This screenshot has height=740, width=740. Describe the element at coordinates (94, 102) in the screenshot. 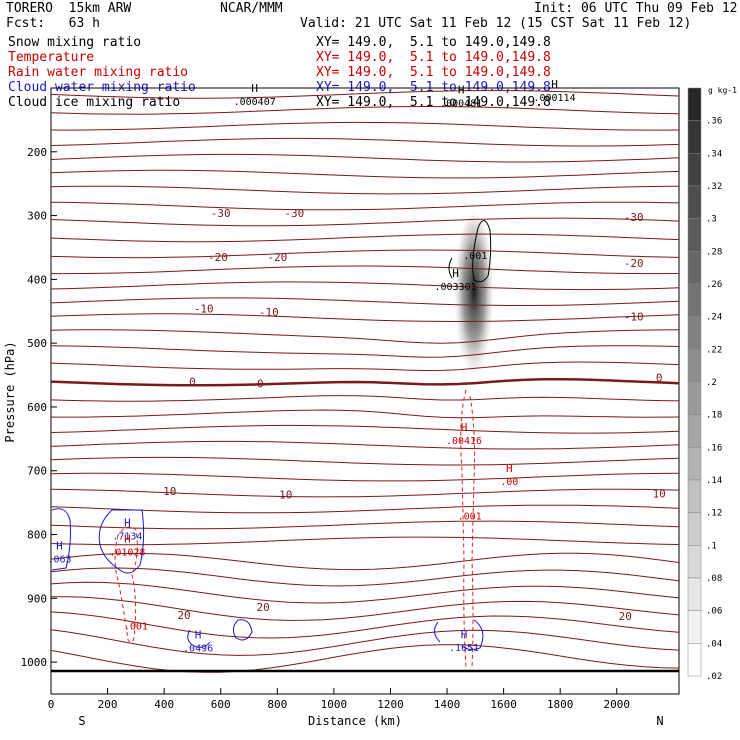

I see `legend-cloud-ice-name: Cloud ice mixing ratio` at that location.